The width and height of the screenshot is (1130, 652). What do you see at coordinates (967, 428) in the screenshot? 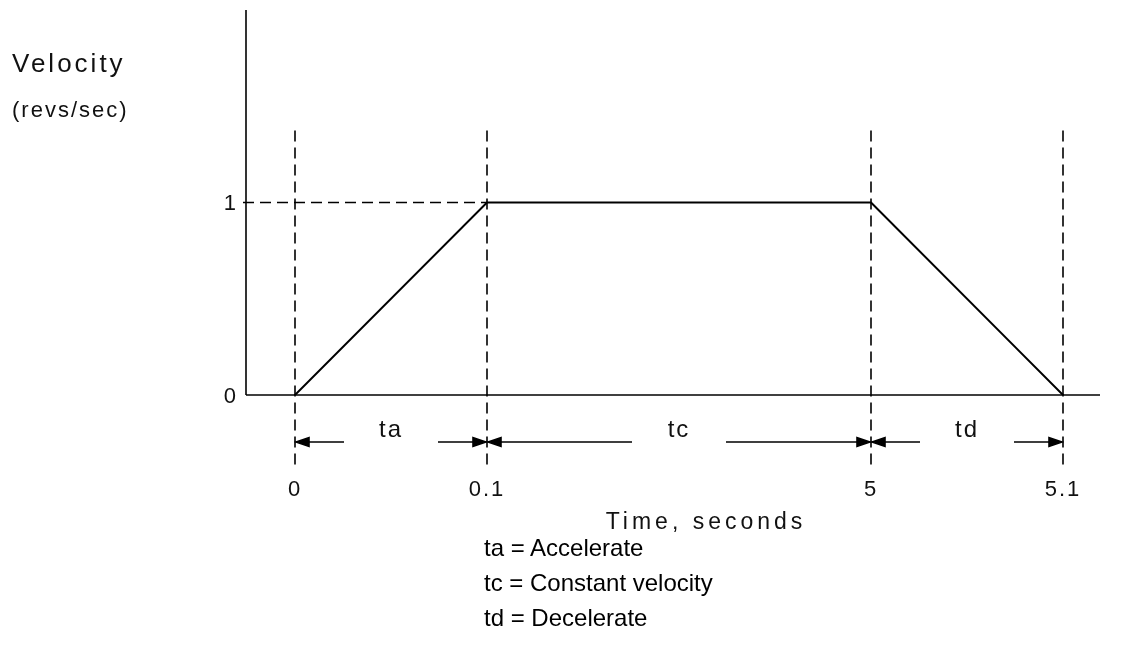
I see `text: td` at bounding box center [967, 428].